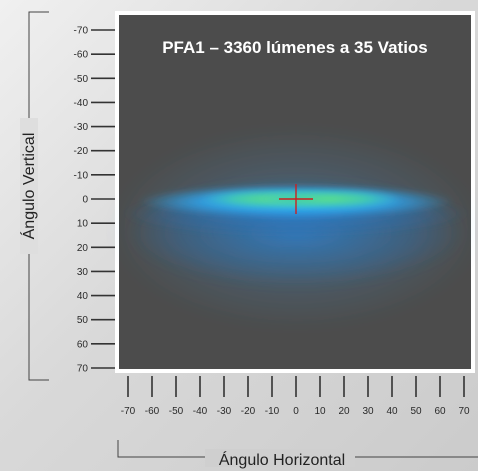  Describe the element at coordinates (94, 200) in the screenshot. I see `y-axis: -70 -60 -50 -40 -30 -20 -10 0 10 20 30 40 50 60 70` at that location.